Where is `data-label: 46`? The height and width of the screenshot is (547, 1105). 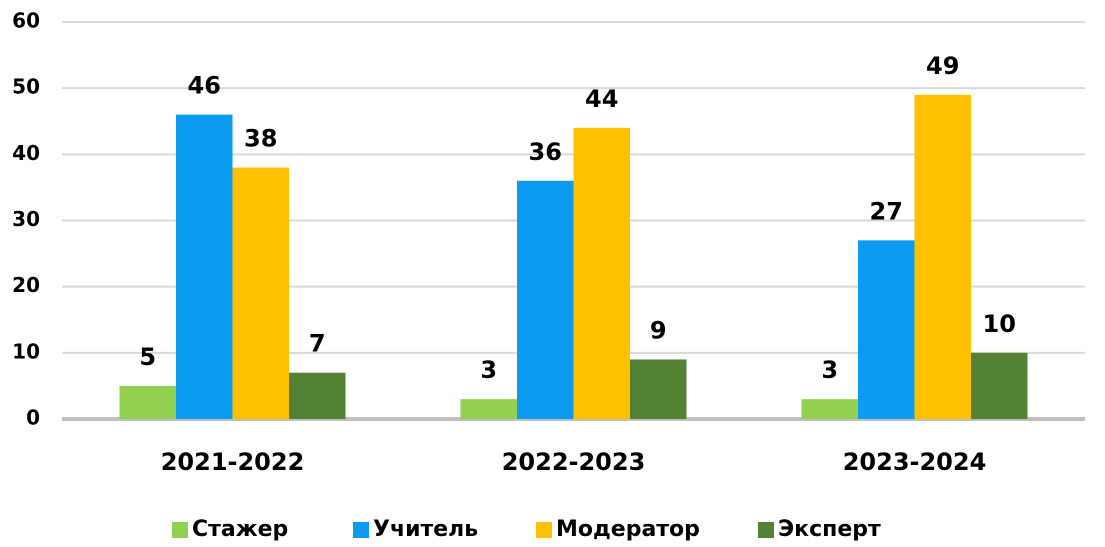 data-label: 46 is located at coordinates (204, 86).